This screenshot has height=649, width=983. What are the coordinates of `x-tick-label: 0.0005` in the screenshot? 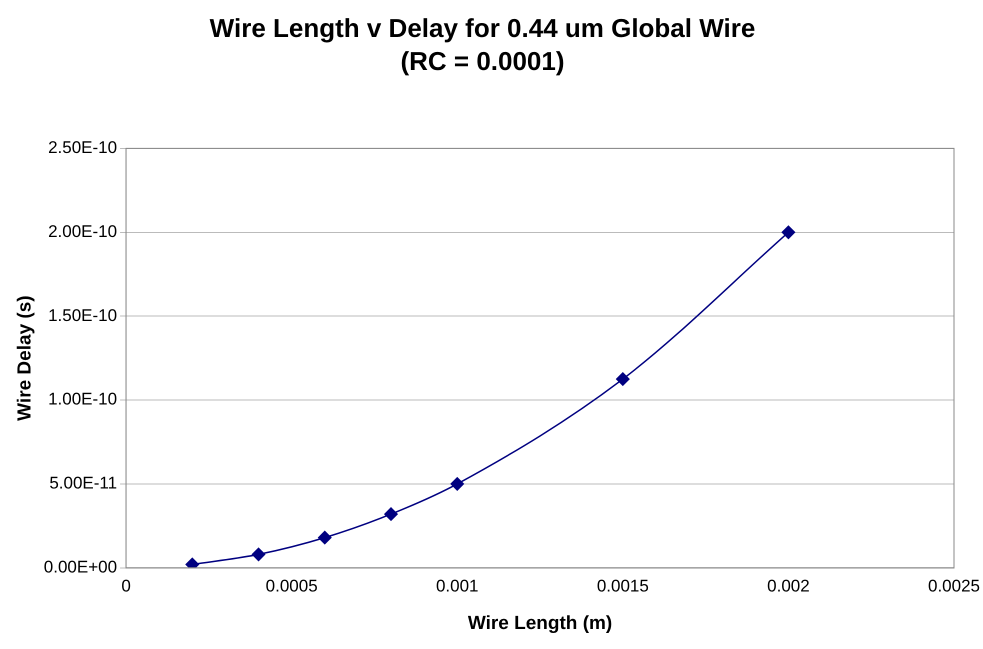 It's located at (292, 586).